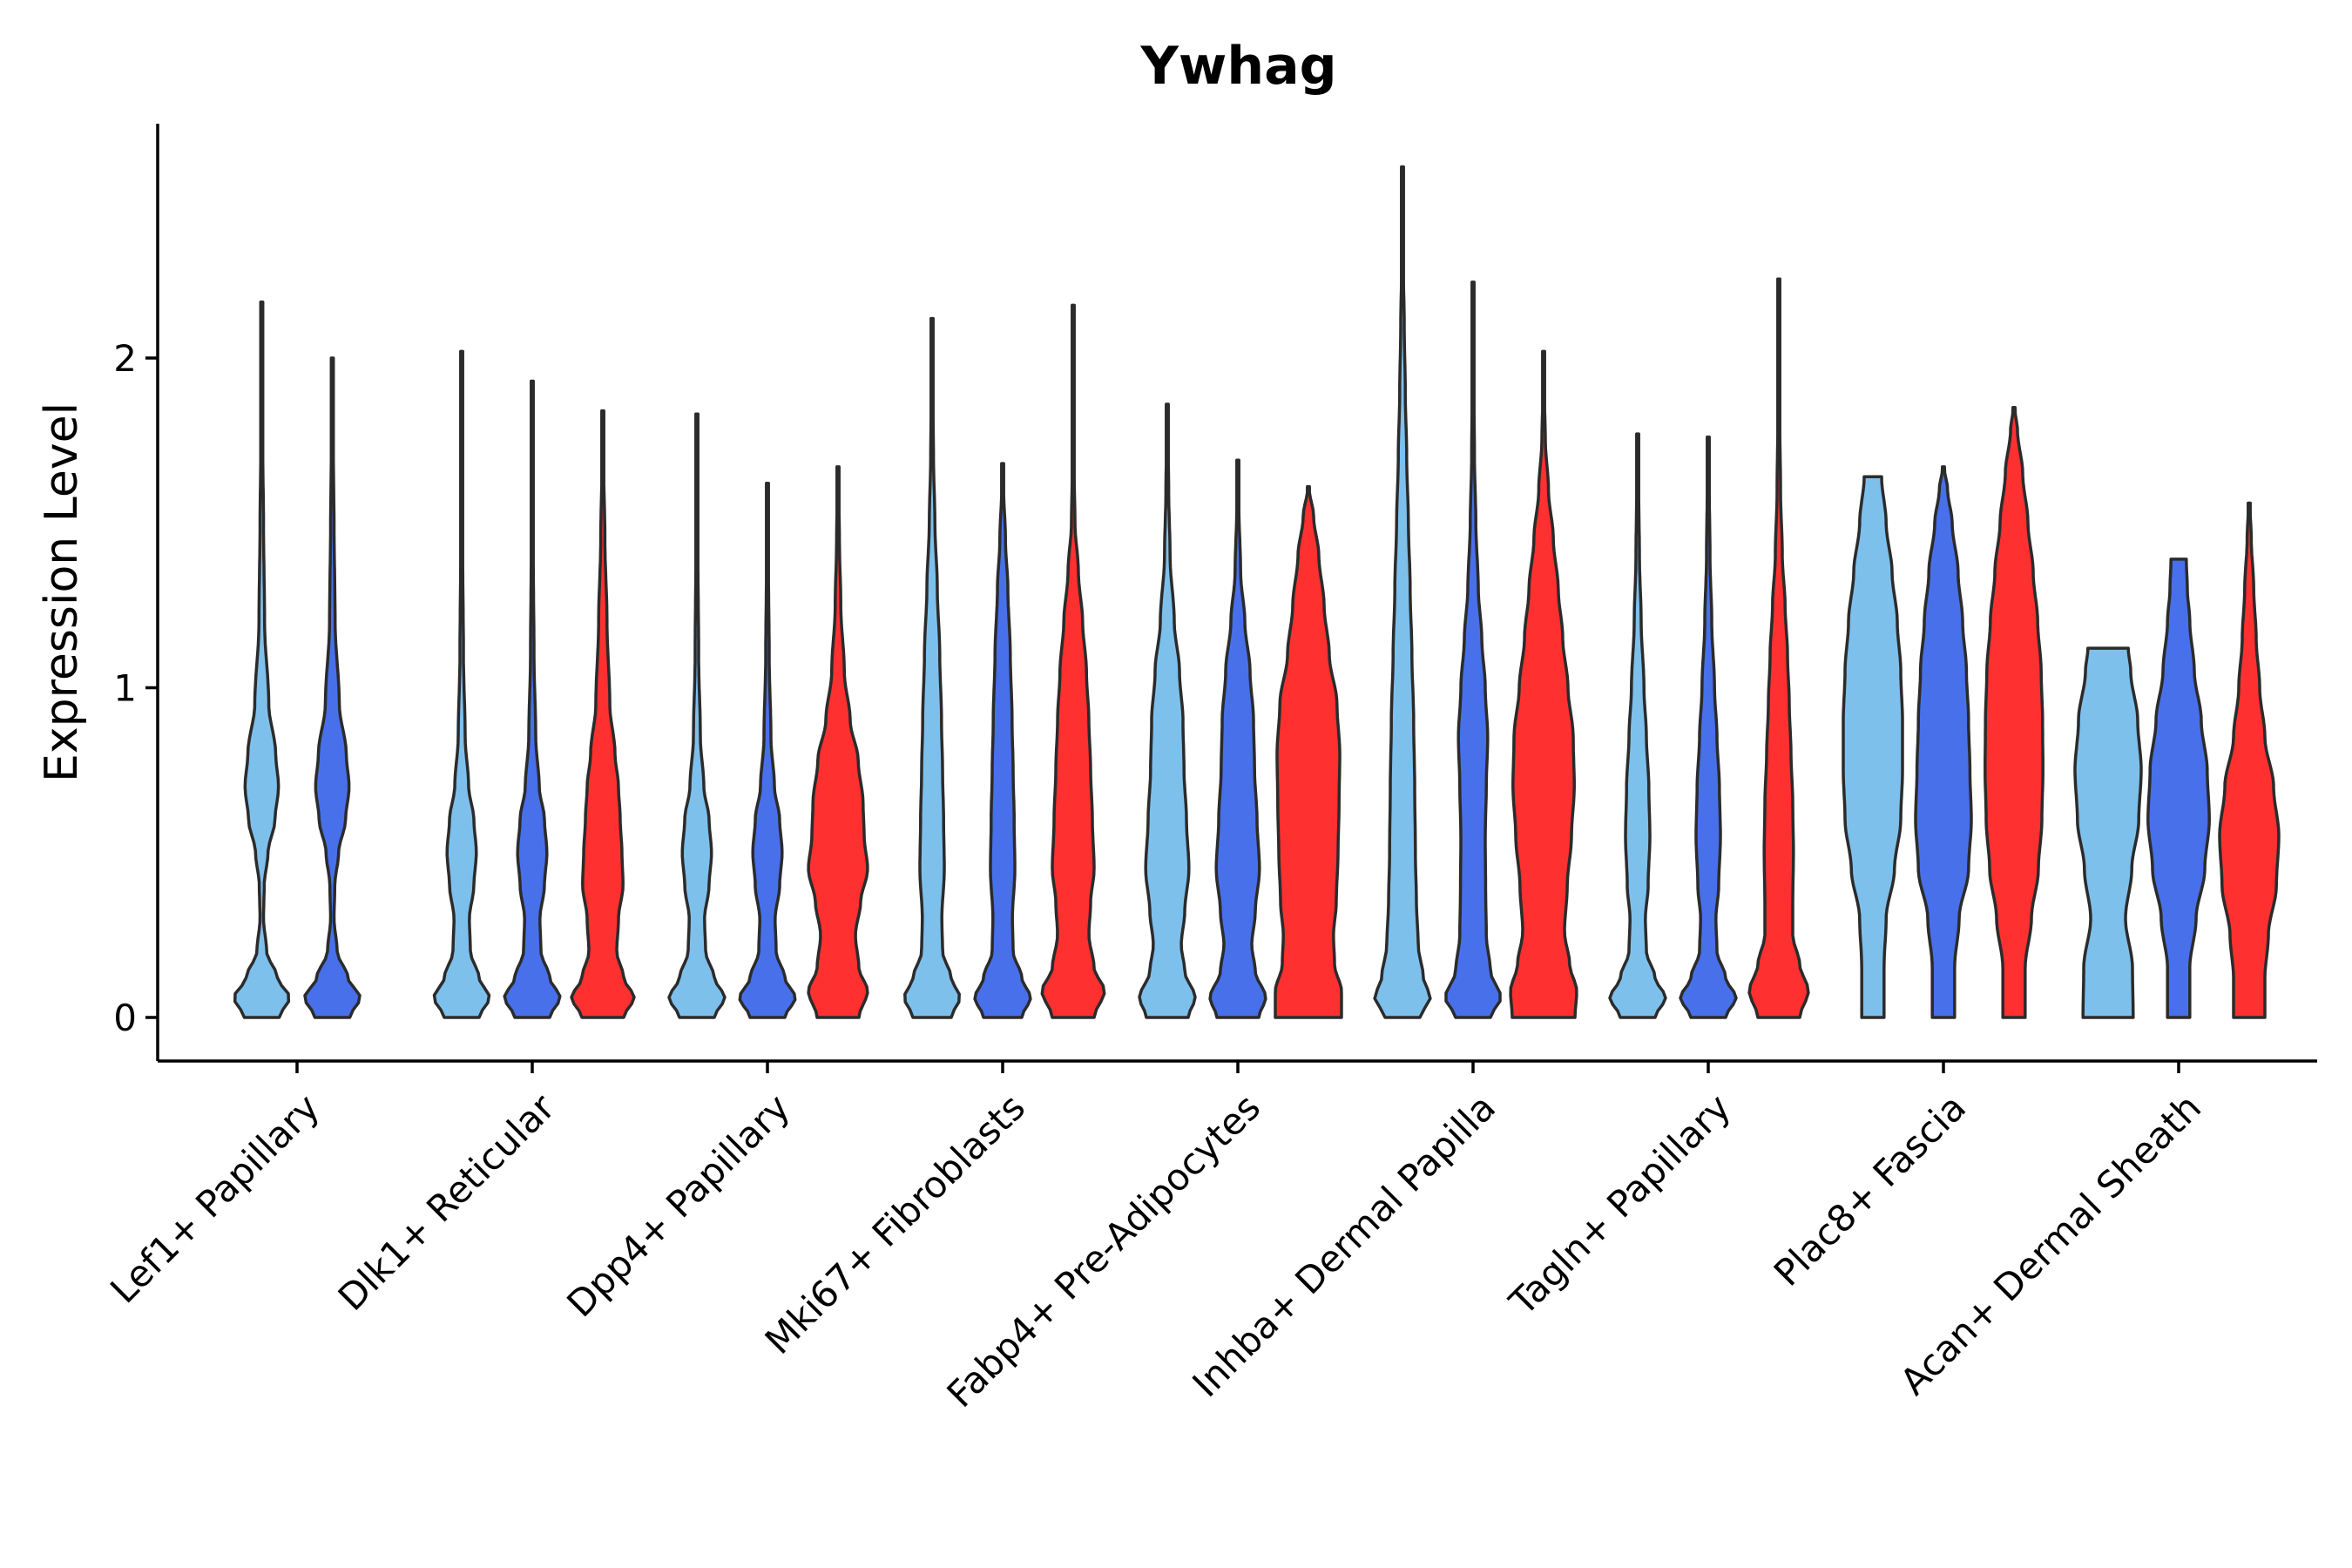  I want to click on y-axis-ticks: 0 1 2, so click(135, 688).